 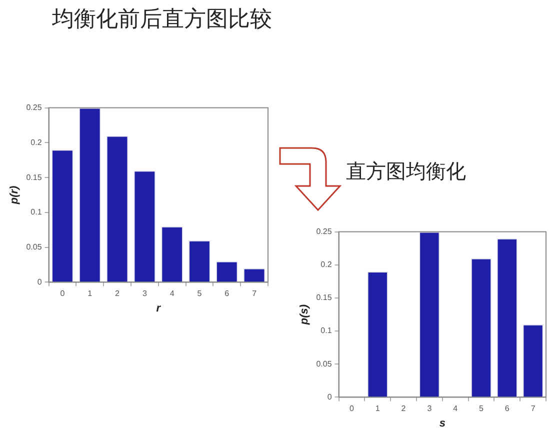 I want to click on text: 直方图均衡化, so click(x=406, y=171).